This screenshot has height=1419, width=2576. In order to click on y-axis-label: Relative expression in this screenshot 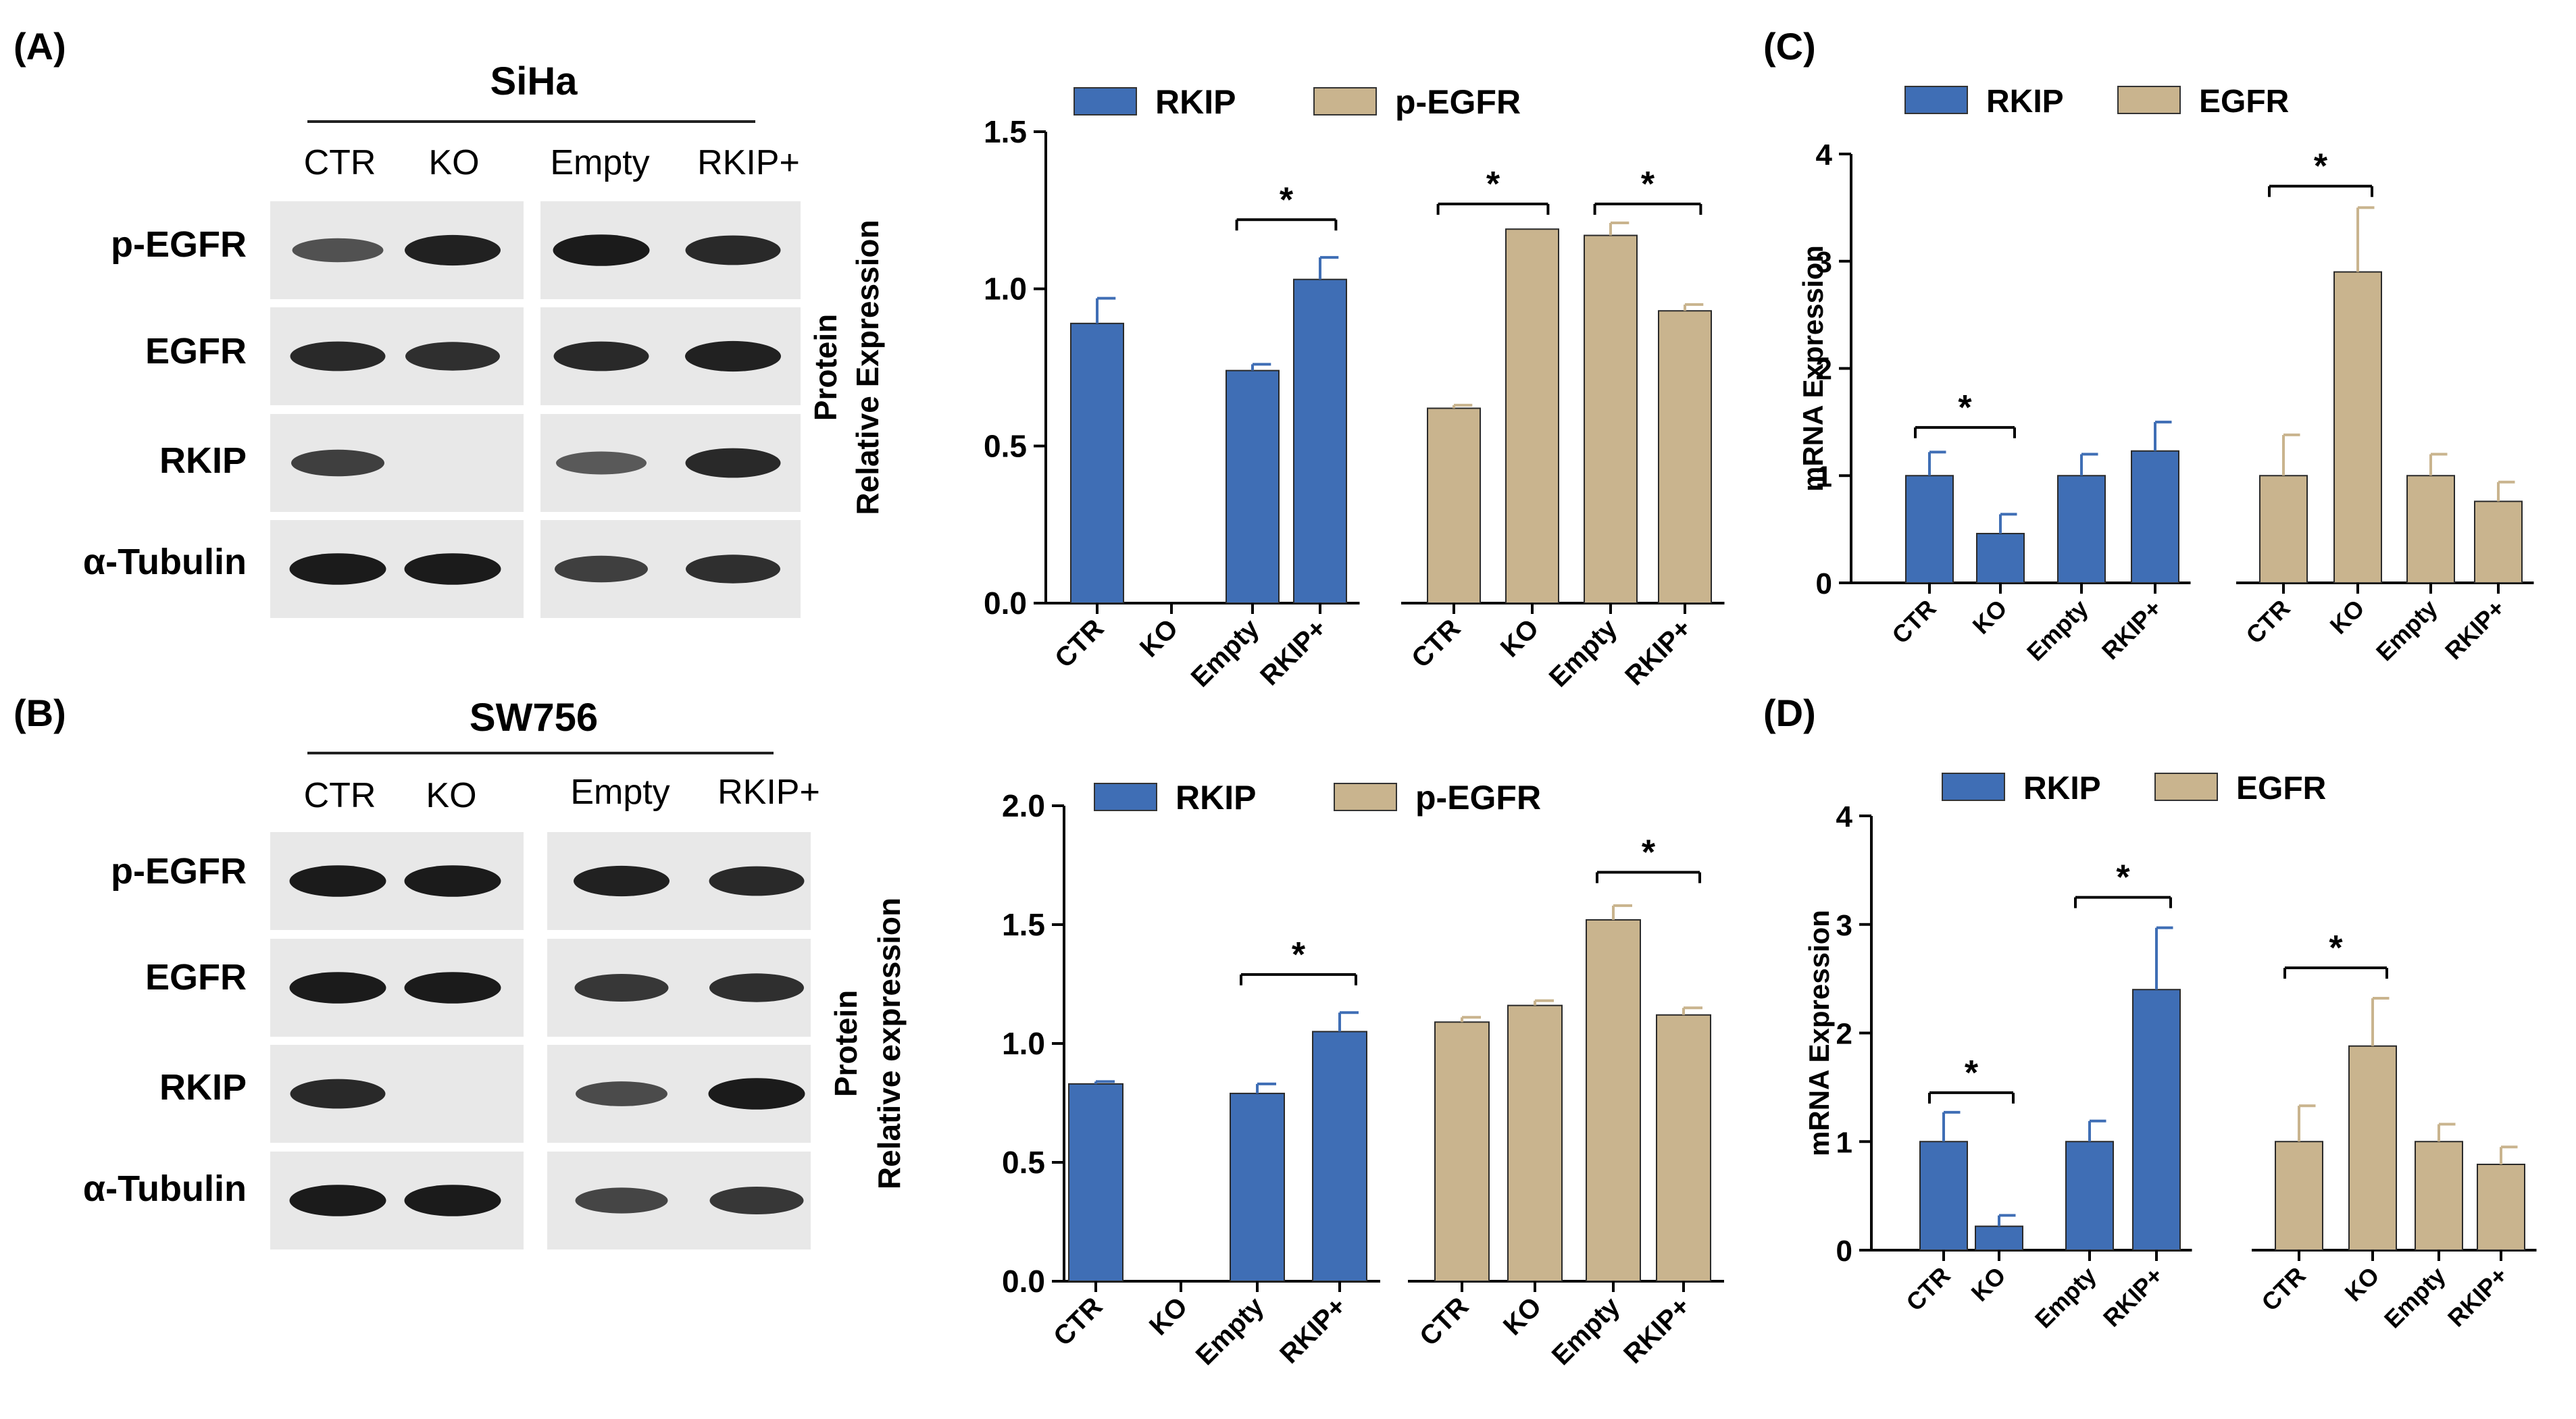, I will do `click(889, 1043)`.